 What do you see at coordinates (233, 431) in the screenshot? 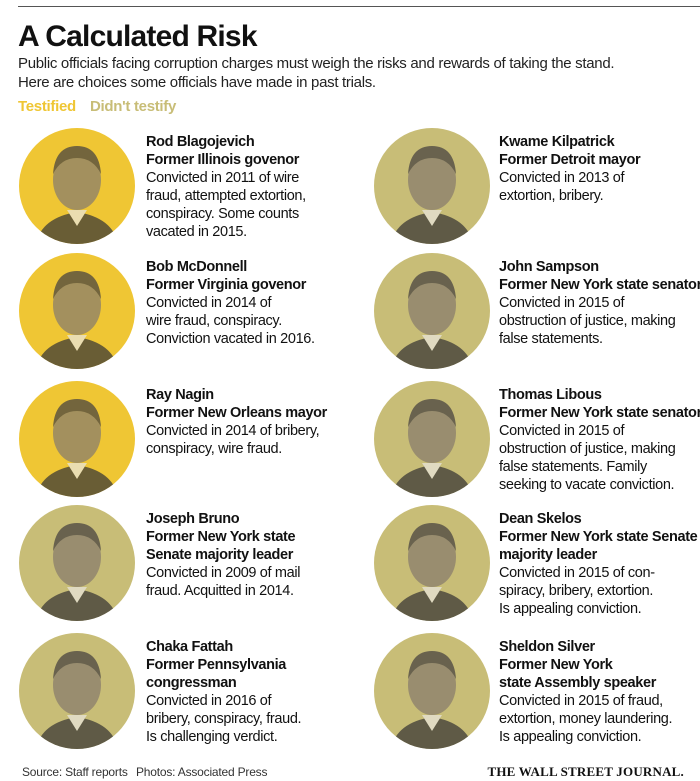
I see `person-details: Convicted in 2014 of bribery,` at bounding box center [233, 431].